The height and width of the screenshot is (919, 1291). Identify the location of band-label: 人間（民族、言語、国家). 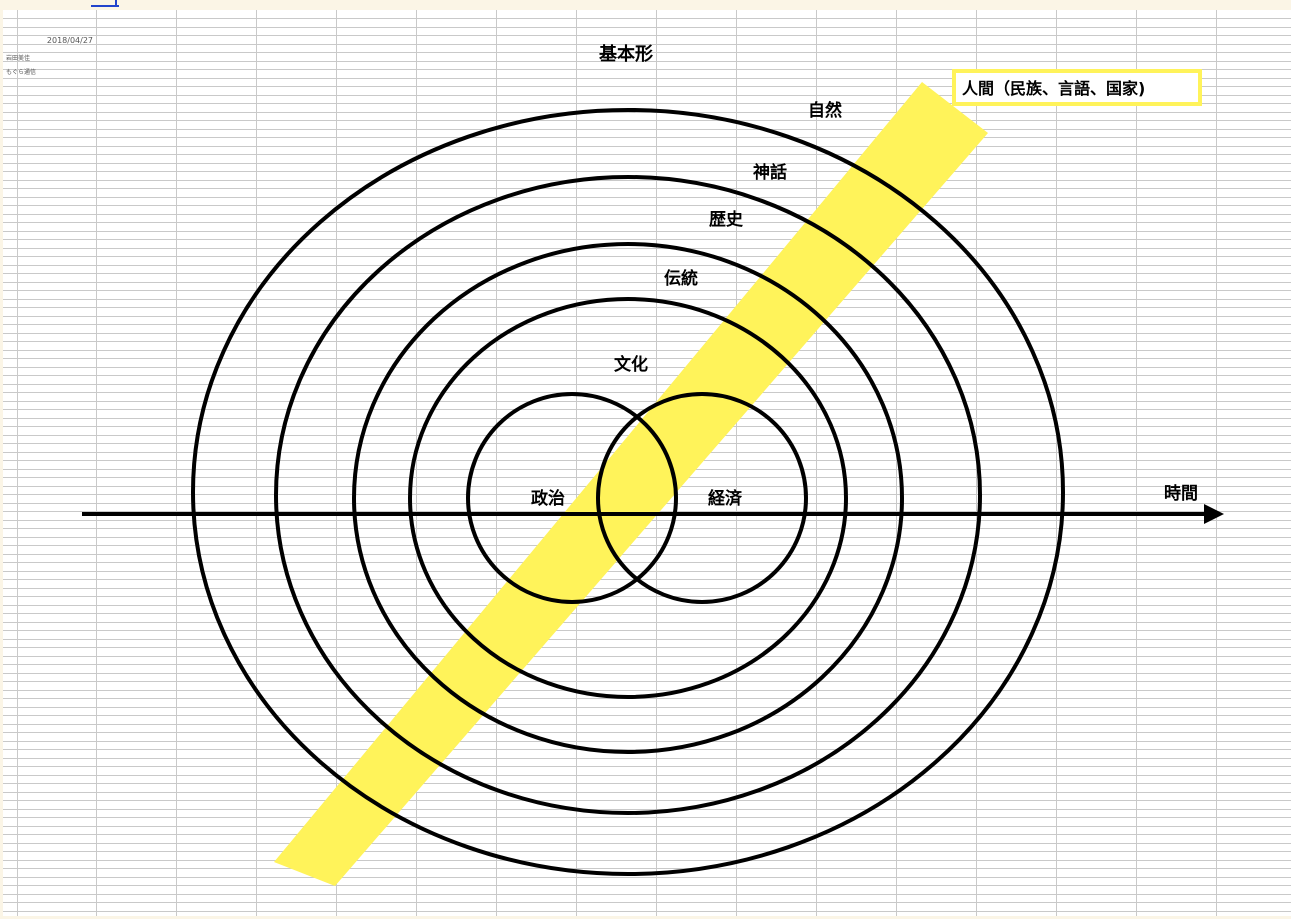
(1053, 88).